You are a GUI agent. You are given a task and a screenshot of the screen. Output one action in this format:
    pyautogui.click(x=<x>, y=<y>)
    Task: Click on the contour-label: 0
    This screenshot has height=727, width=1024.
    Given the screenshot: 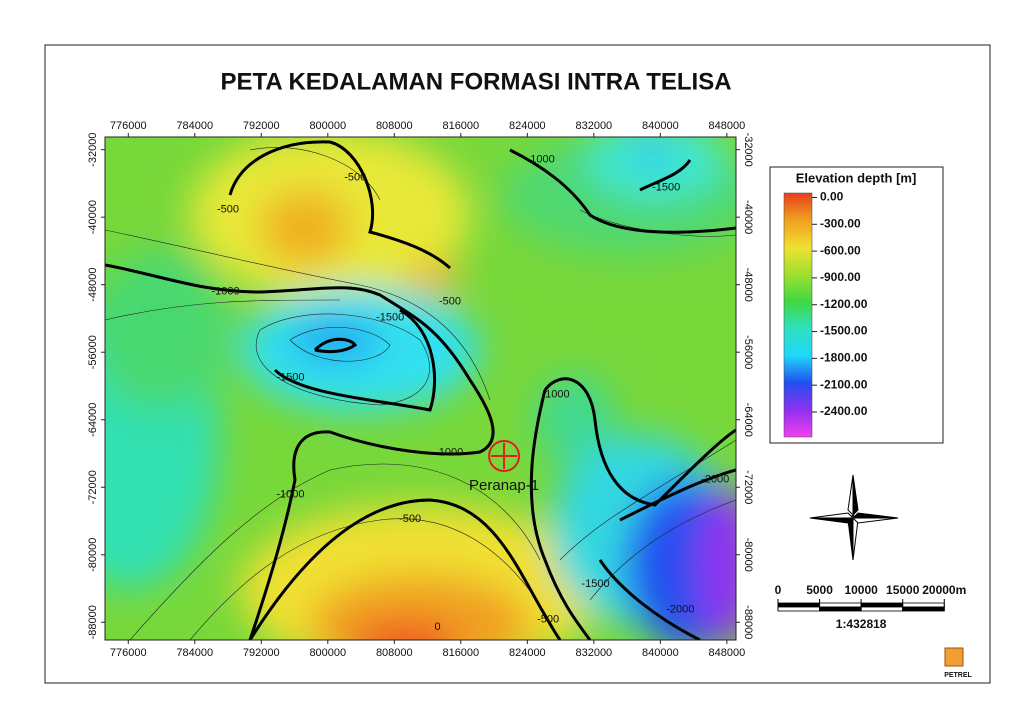 What is the action you would take?
    pyautogui.click(x=437, y=627)
    